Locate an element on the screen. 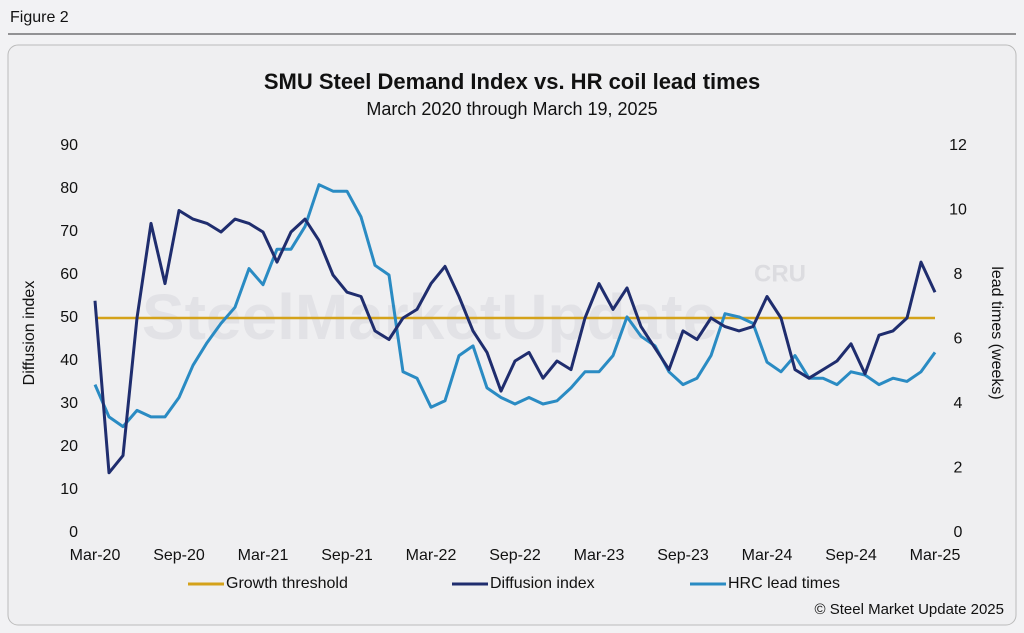 The height and width of the screenshot is (633, 1024). y2-tick-label: 12 is located at coordinates (958, 145).